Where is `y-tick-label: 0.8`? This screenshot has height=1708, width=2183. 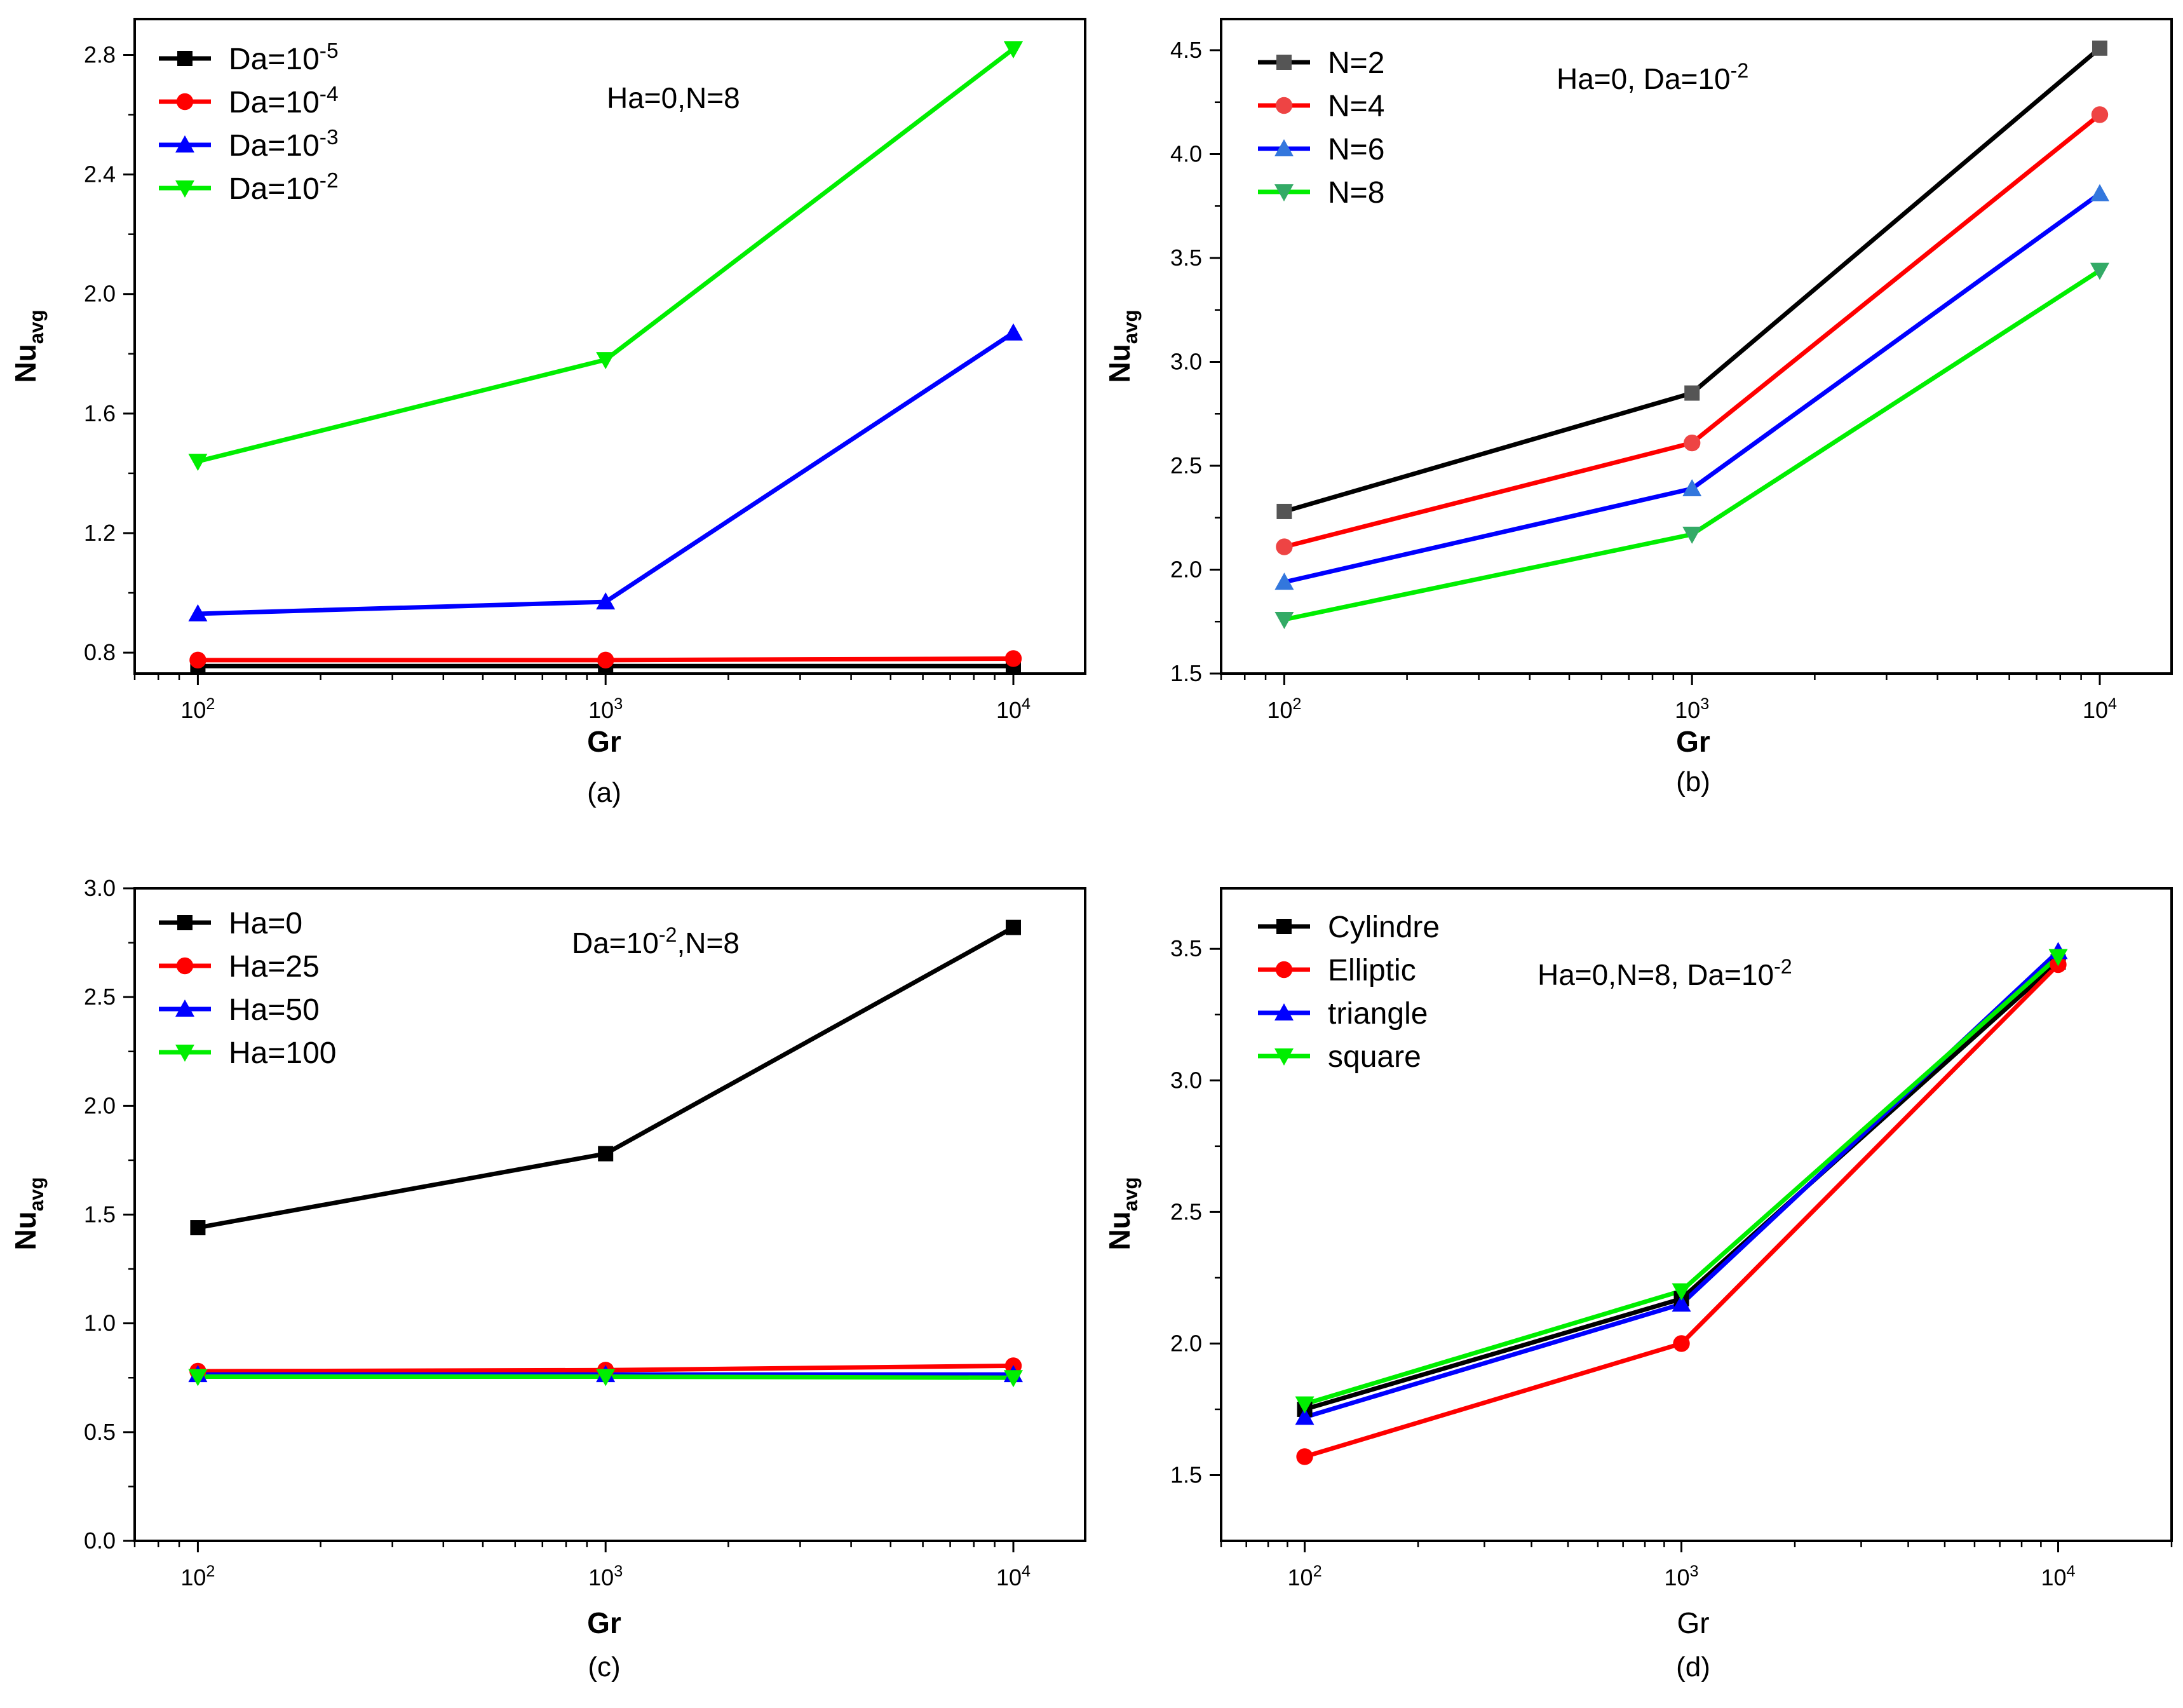
y-tick-label: 0.8 is located at coordinates (100, 652).